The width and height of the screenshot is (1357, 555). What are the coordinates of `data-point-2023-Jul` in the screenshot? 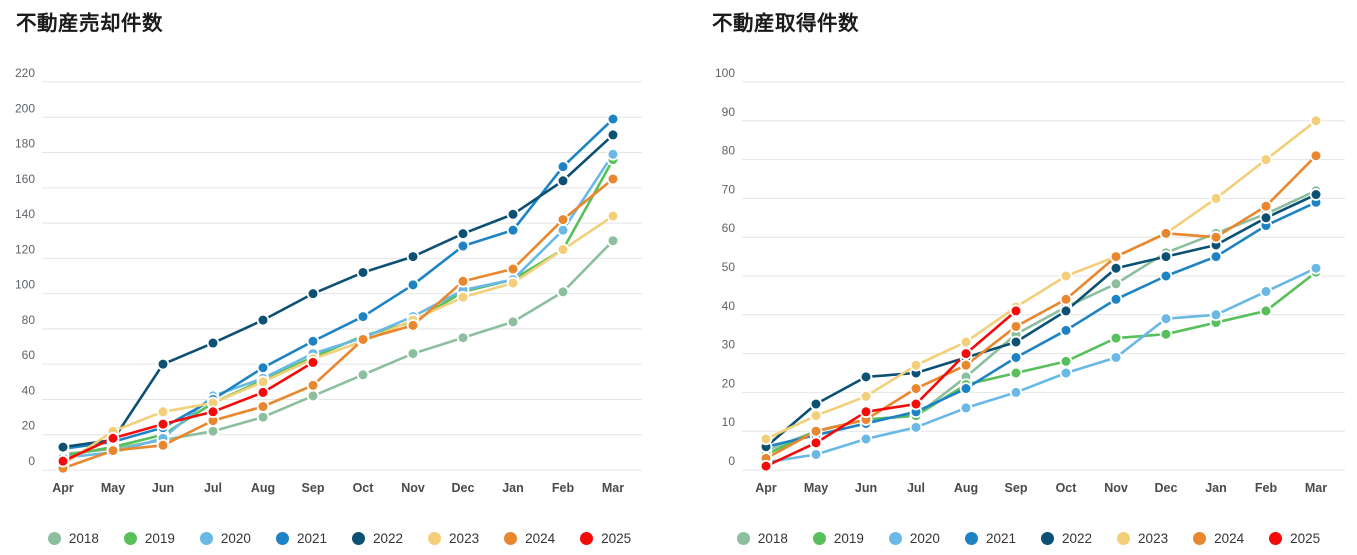 It's located at (916, 365).